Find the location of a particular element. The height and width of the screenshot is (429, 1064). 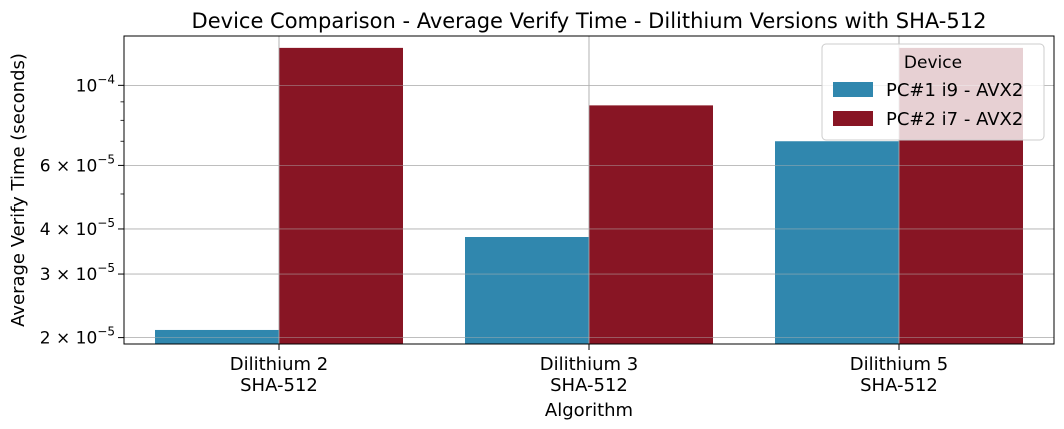

x-tick-label: Dilithium 2 is located at coordinates (279, 364).